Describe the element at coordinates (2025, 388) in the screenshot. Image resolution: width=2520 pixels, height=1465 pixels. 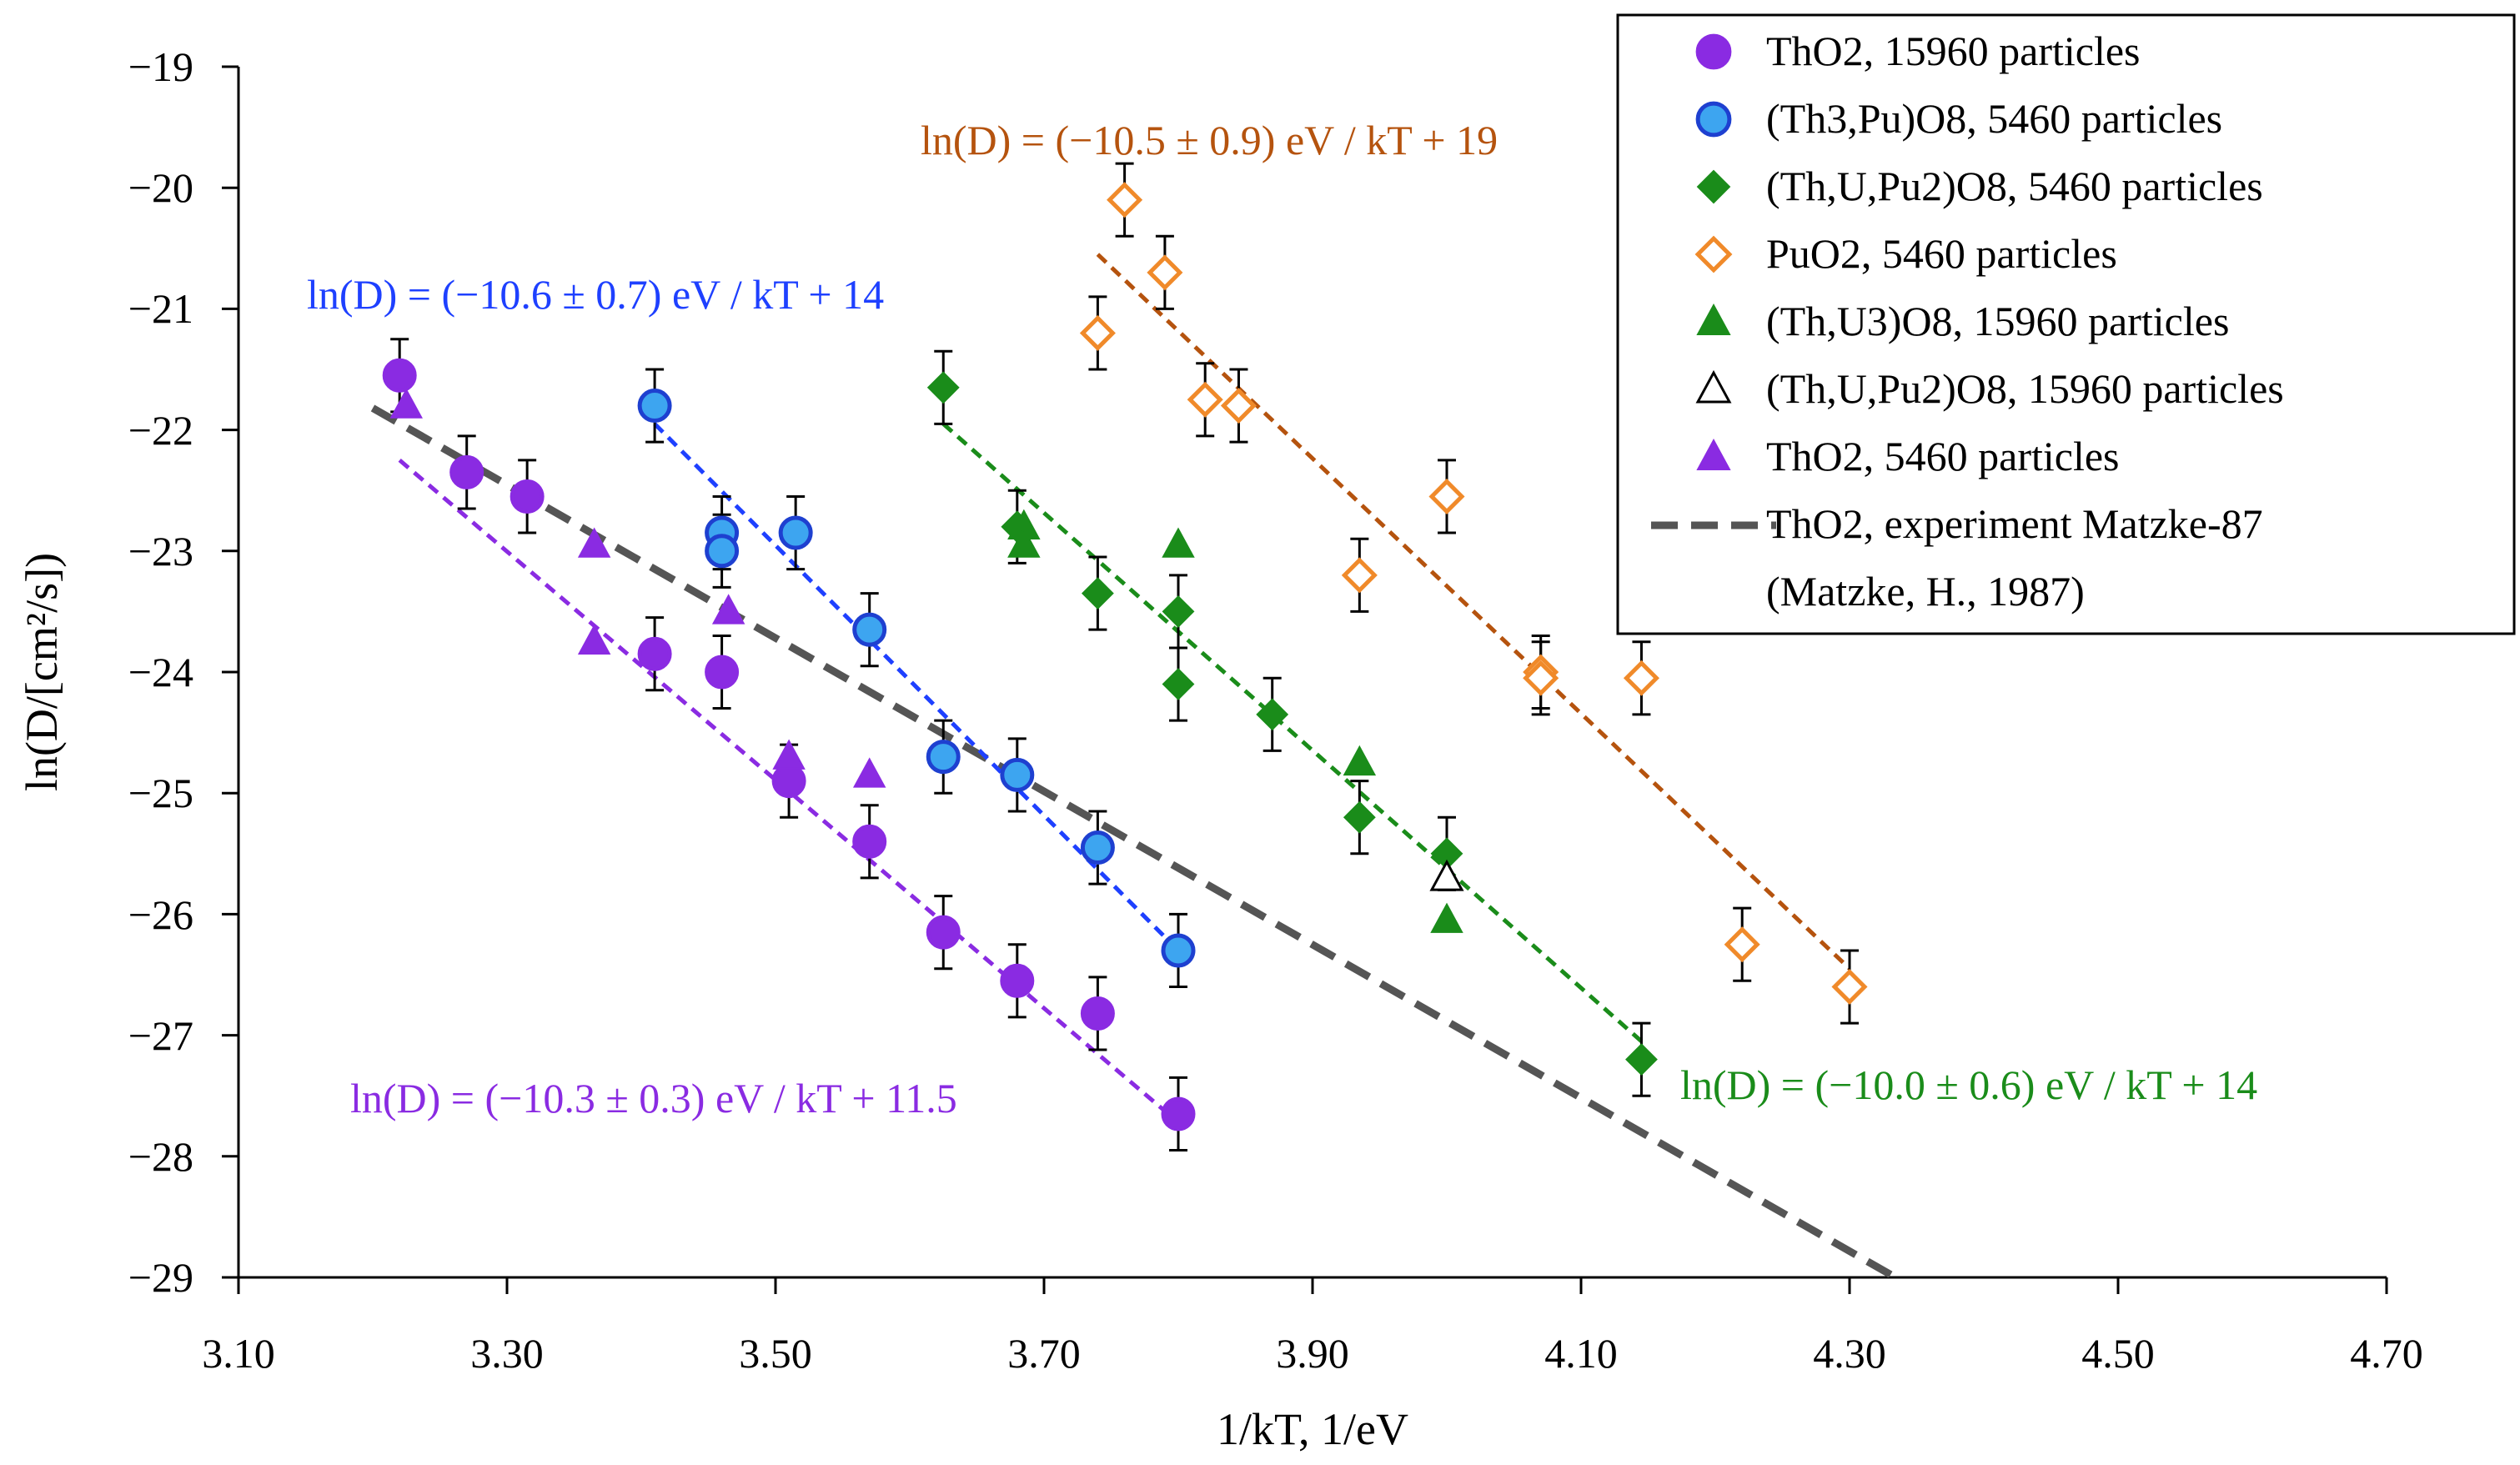
I see `legend-label-thupu2-15960: (Th,U,Pu2)O8, 15960 particles` at that location.